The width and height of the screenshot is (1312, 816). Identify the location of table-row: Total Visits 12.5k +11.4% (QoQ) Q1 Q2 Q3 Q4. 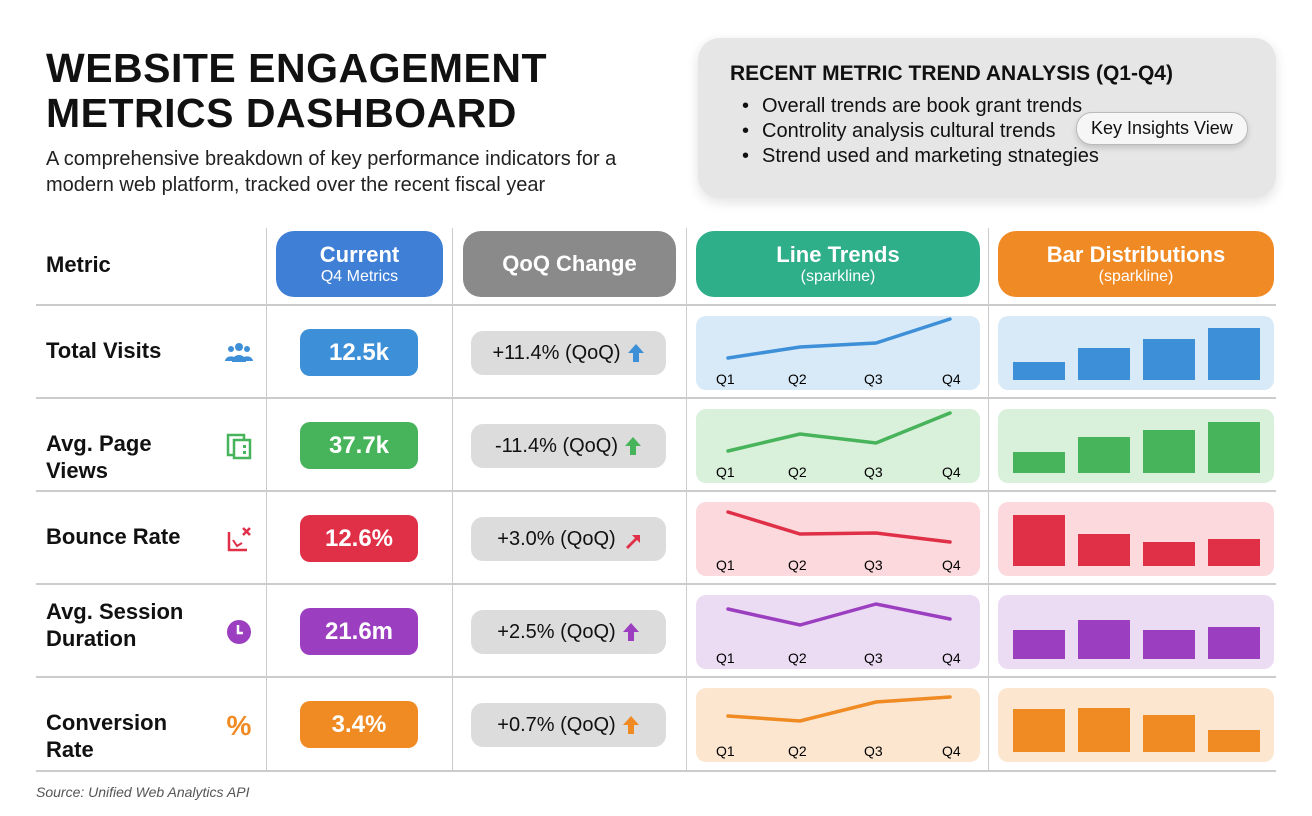
(656, 352).